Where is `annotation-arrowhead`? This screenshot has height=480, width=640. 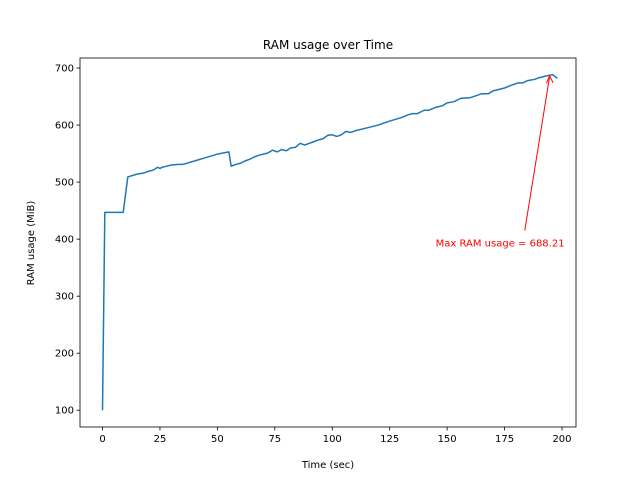
annotation-arrowhead is located at coordinates (549, 79).